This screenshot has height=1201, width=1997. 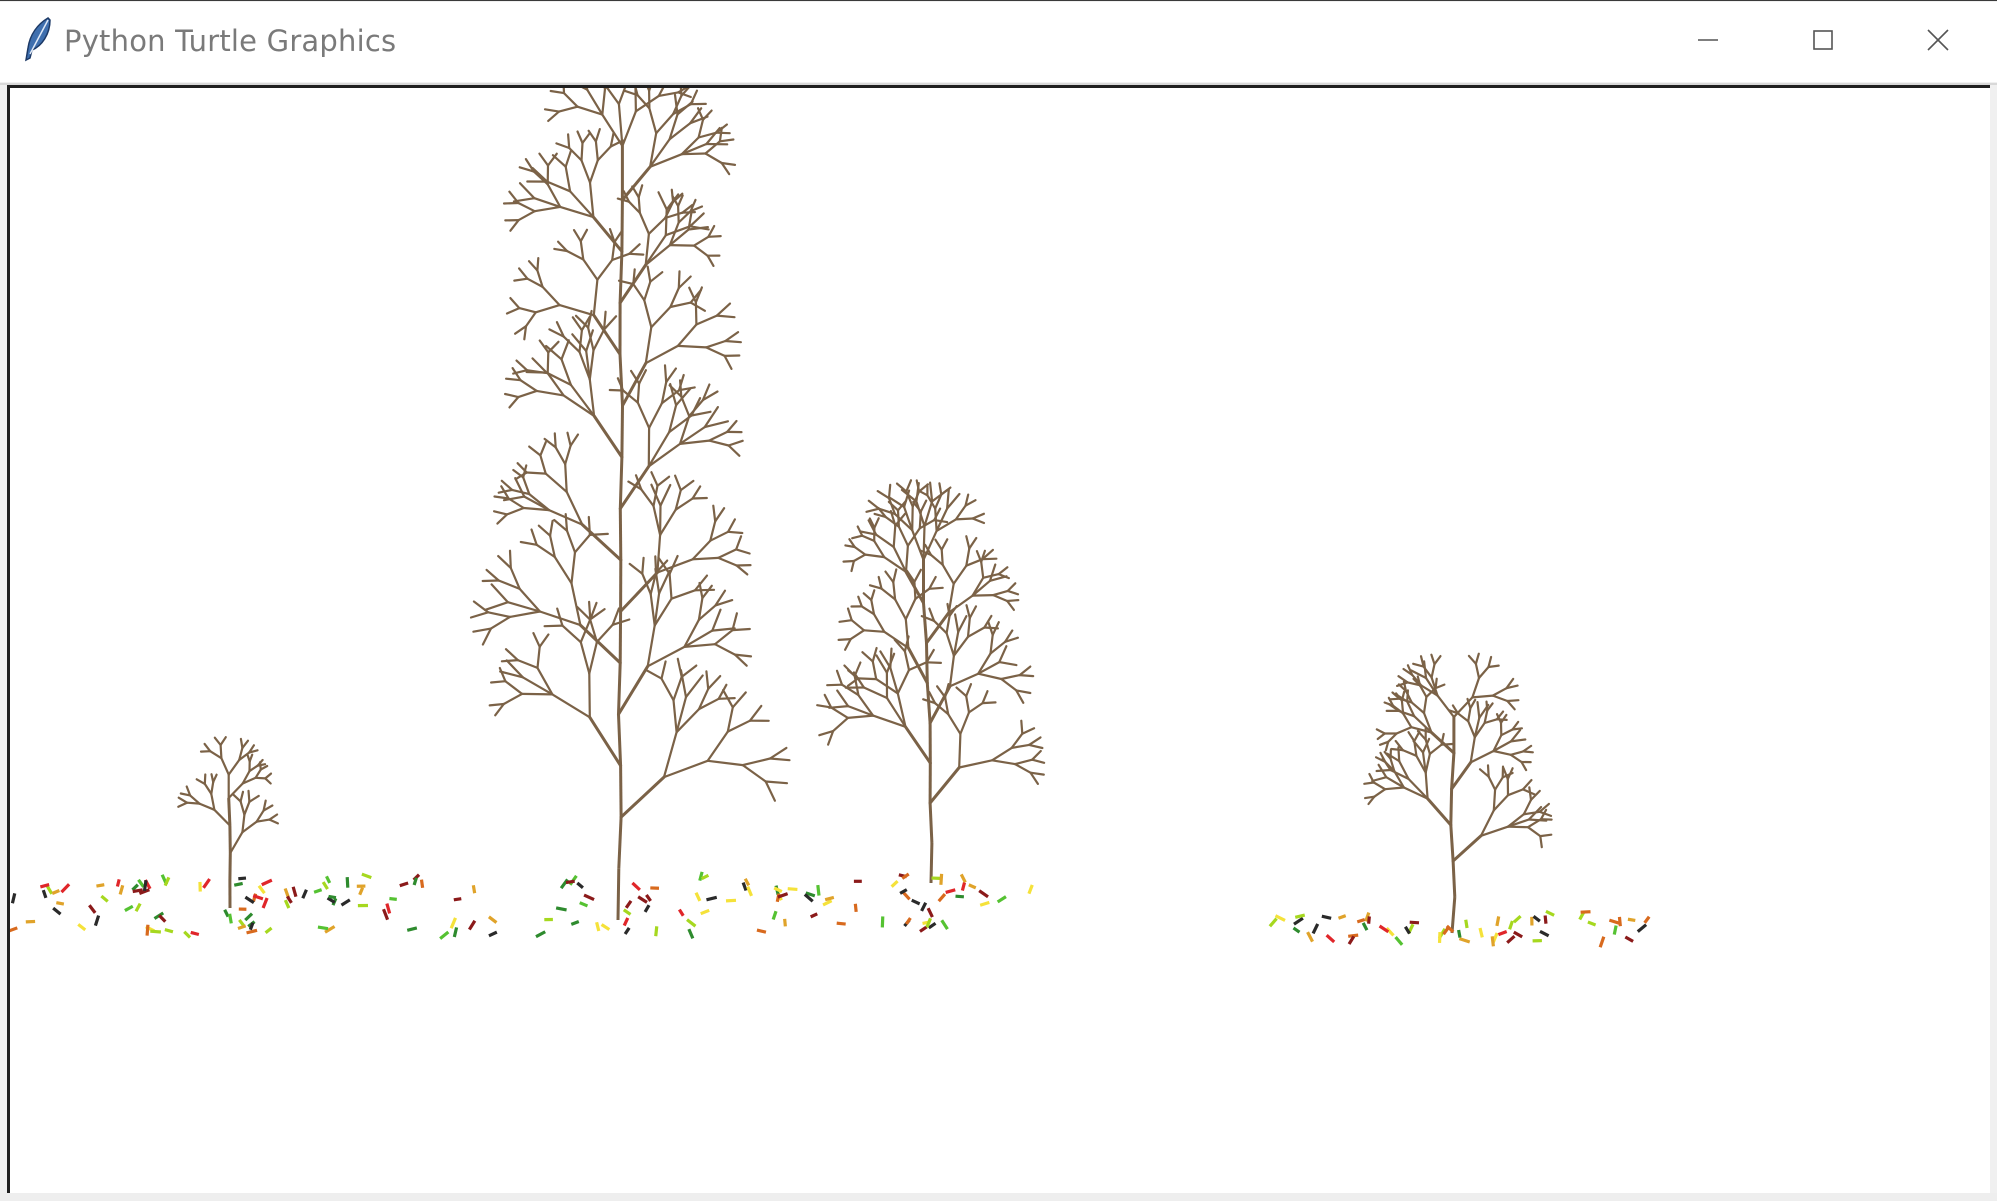 I want to click on title-bar: Python Turtle Graphics, so click(x=998, y=42).